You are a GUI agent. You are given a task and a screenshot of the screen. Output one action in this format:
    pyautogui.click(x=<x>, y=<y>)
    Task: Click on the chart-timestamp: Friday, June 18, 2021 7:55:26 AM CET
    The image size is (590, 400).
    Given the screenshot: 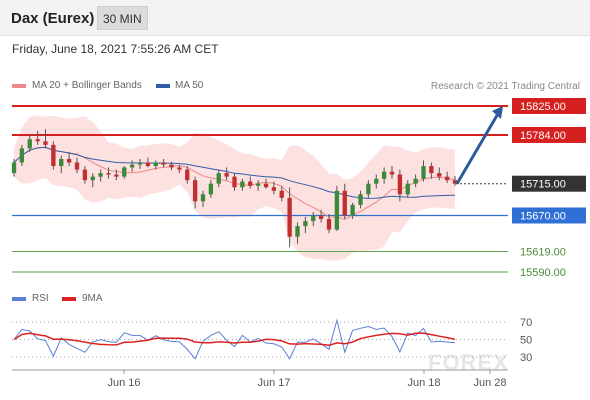 What is the action you would take?
    pyautogui.click(x=115, y=49)
    